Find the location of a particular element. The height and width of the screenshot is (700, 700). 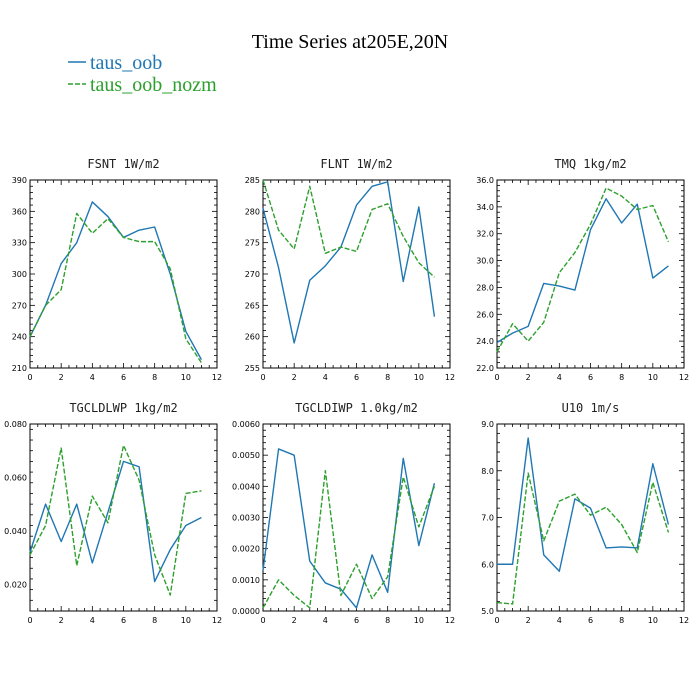

panel-title: FSNT 1W/m2 is located at coordinates (123, 164).